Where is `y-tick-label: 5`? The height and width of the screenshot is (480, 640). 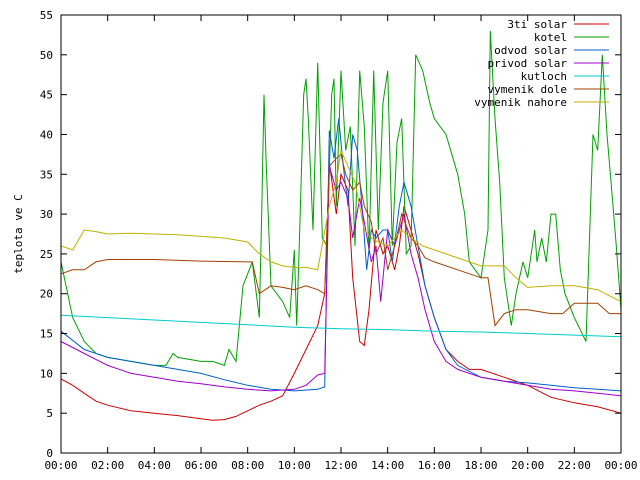
y-tick-label: 5 is located at coordinates (49, 413).